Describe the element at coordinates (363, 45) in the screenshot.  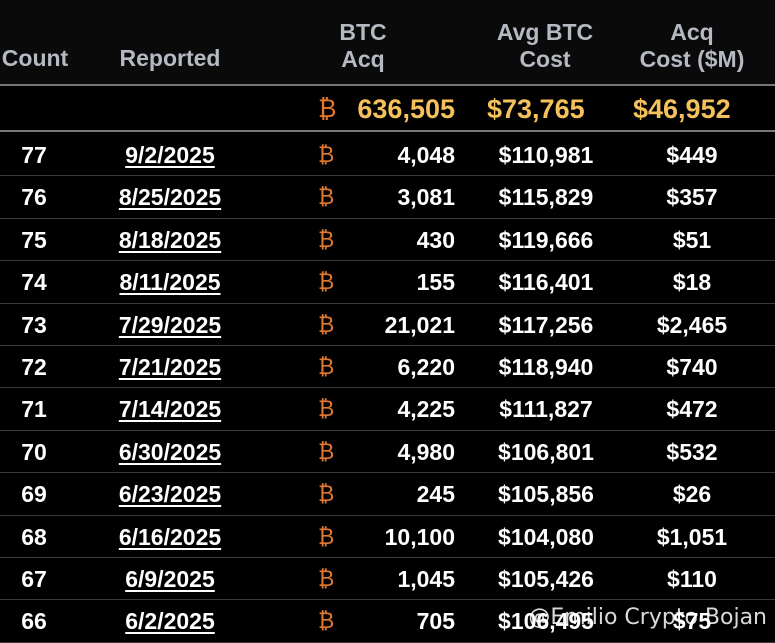
I see `header-btc-acq: BTC Acq` at that location.